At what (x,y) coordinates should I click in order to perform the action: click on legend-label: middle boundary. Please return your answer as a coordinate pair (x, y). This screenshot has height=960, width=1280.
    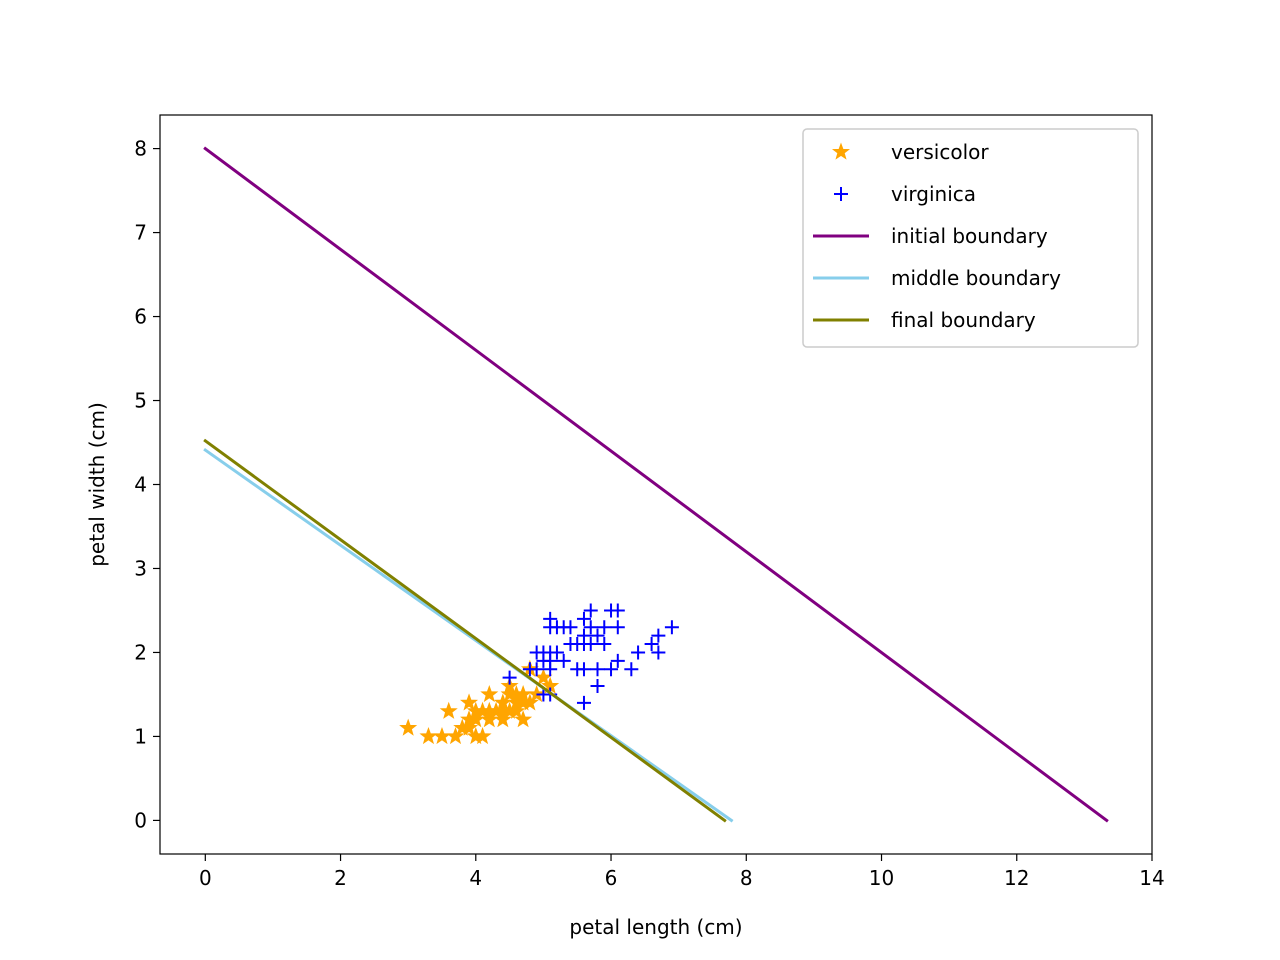
    Looking at the image, I should click on (976, 278).